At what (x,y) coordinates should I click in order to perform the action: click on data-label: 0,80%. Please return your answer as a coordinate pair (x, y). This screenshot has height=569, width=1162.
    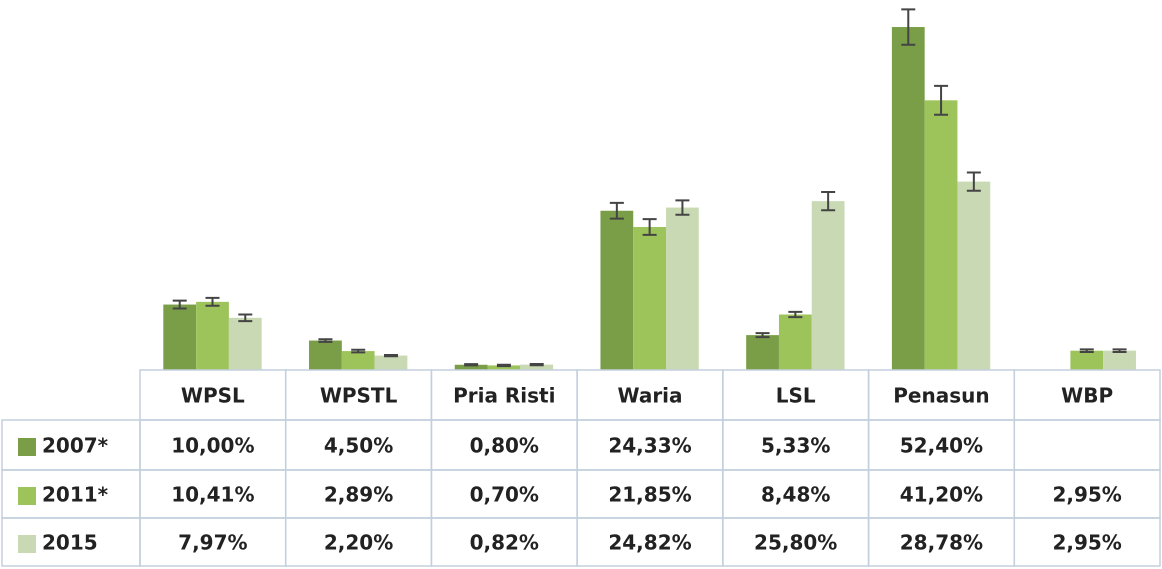
    Looking at the image, I should click on (504, 446).